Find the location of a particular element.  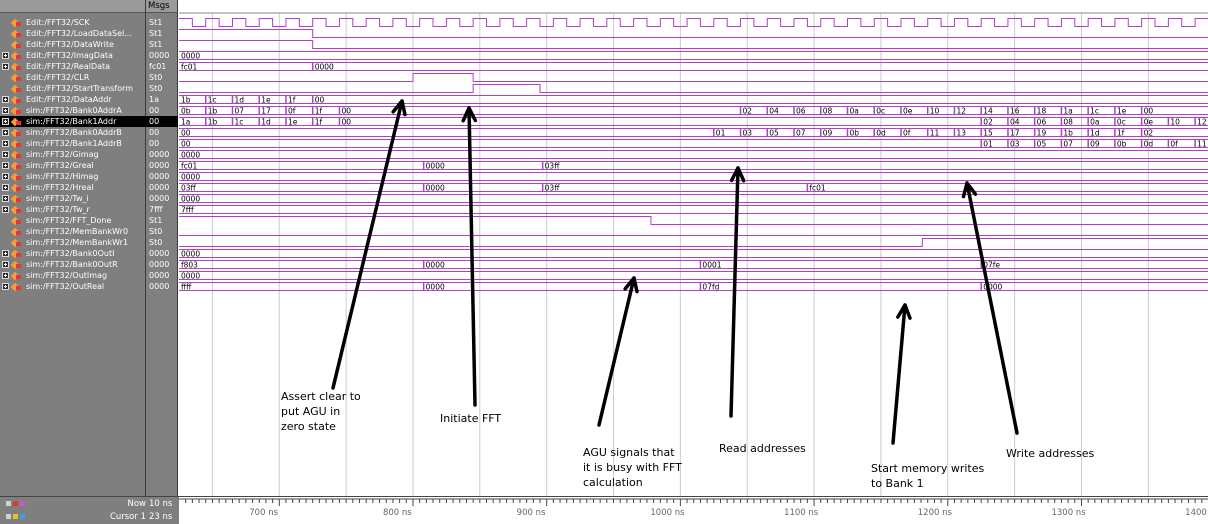

bus-value: 09 is located at coordinates (1095, 144).